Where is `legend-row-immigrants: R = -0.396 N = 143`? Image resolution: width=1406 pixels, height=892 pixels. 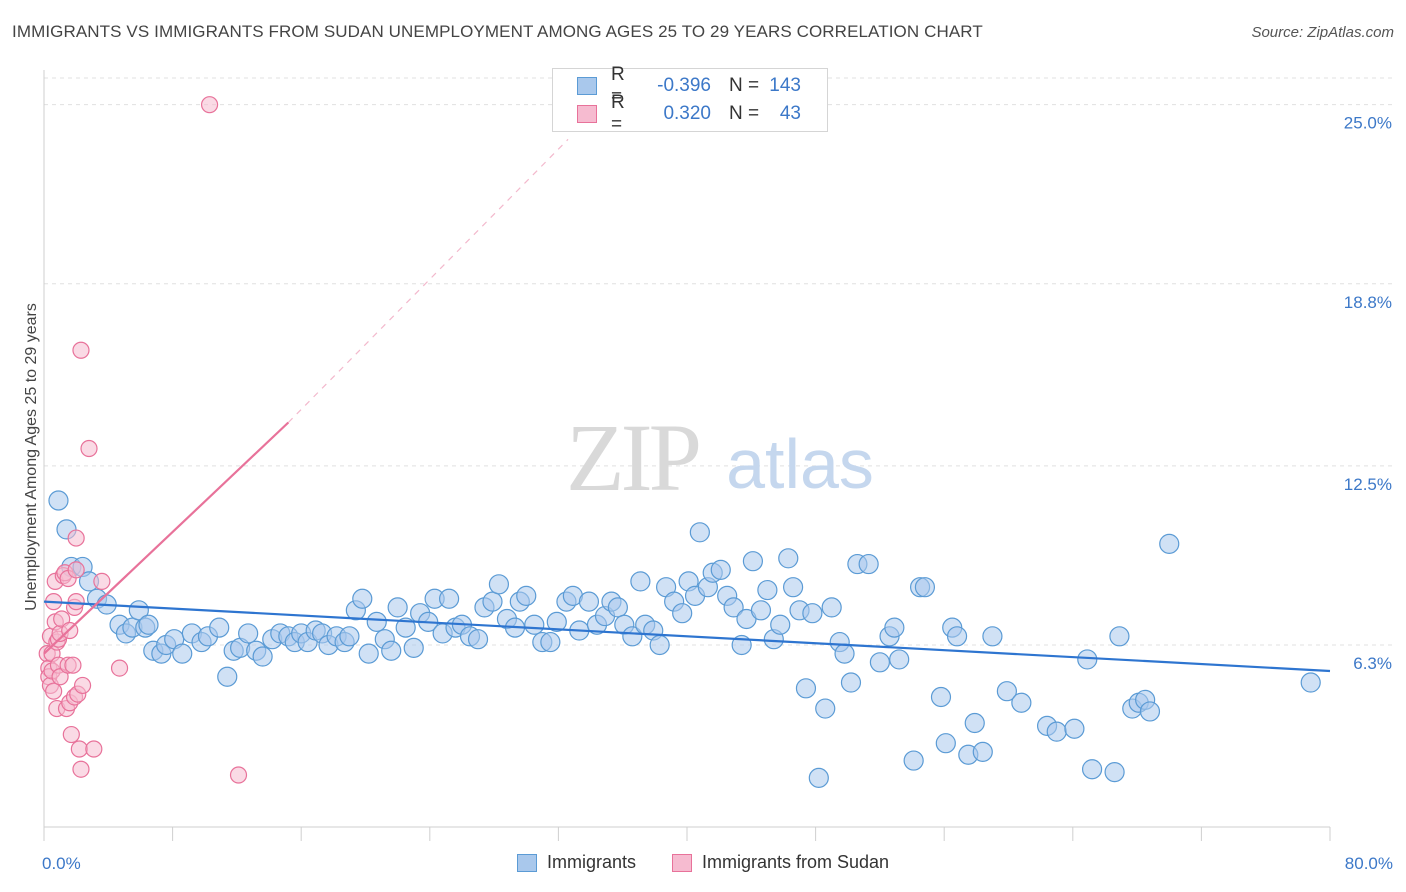 legend-row-immigrants: R = -0.396 N = 143 is located at coordinates (689, 85).